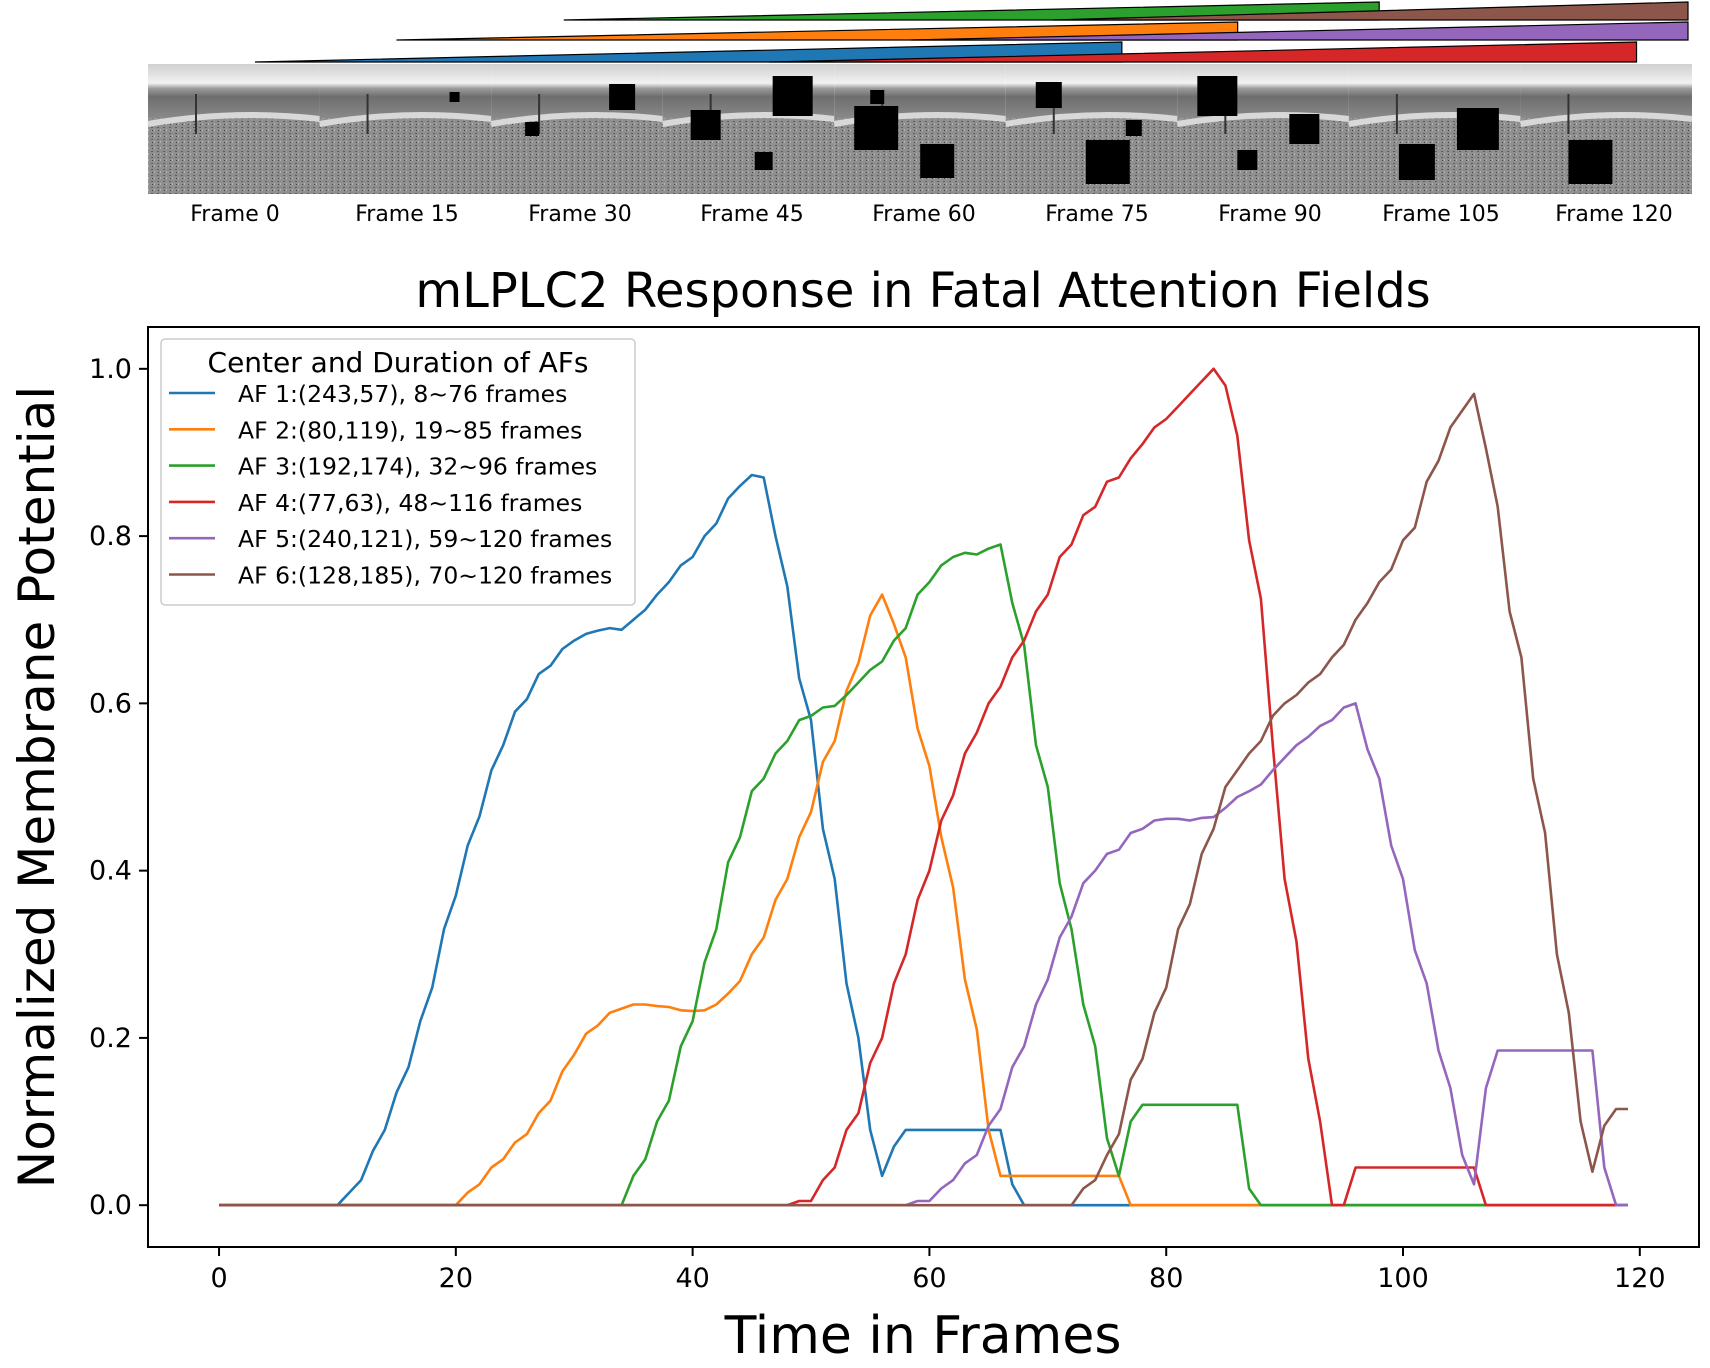 The width and height of the screenshot is (1710, 1368). I want to click on x-tick-label: 40, so click(692, 1278).